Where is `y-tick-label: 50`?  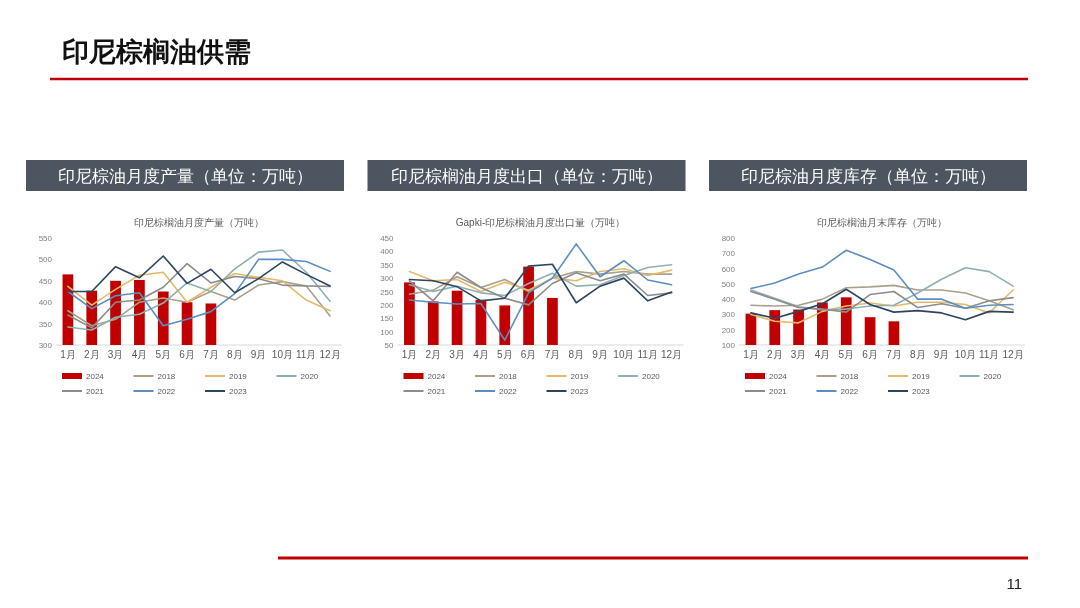 y-tick-label: 50 is located at coordinates (389, 345).